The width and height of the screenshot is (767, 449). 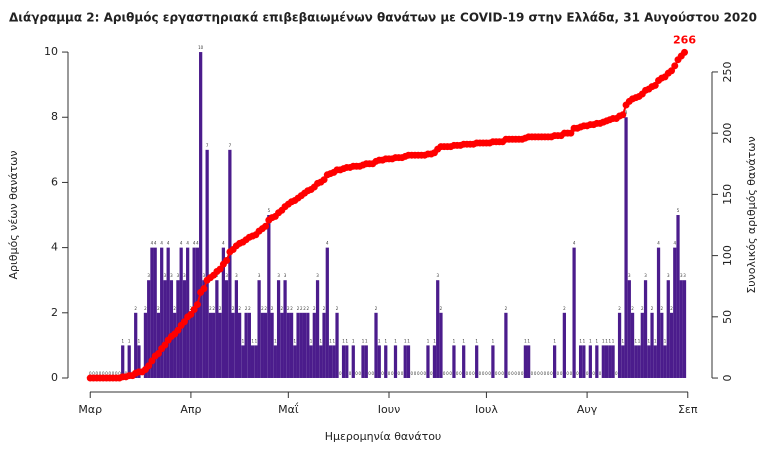 I want to click on x-tick-label: Απρ, so click(x=190, y=409).